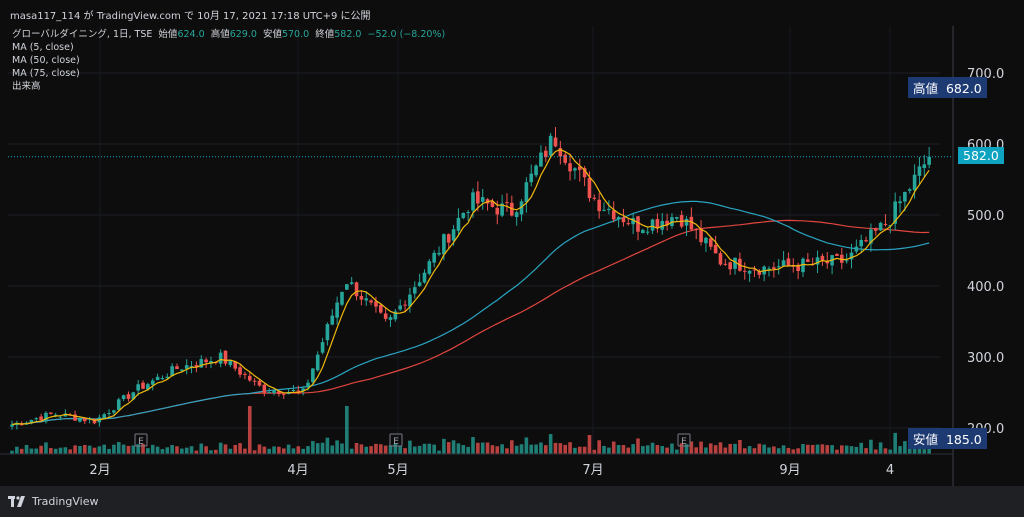  What do you see at coordinates (82, 34) in the screenshot?
I see `symbol-label: グローバルダイニング, 1日, TSE` at bounding box center [82, 34].